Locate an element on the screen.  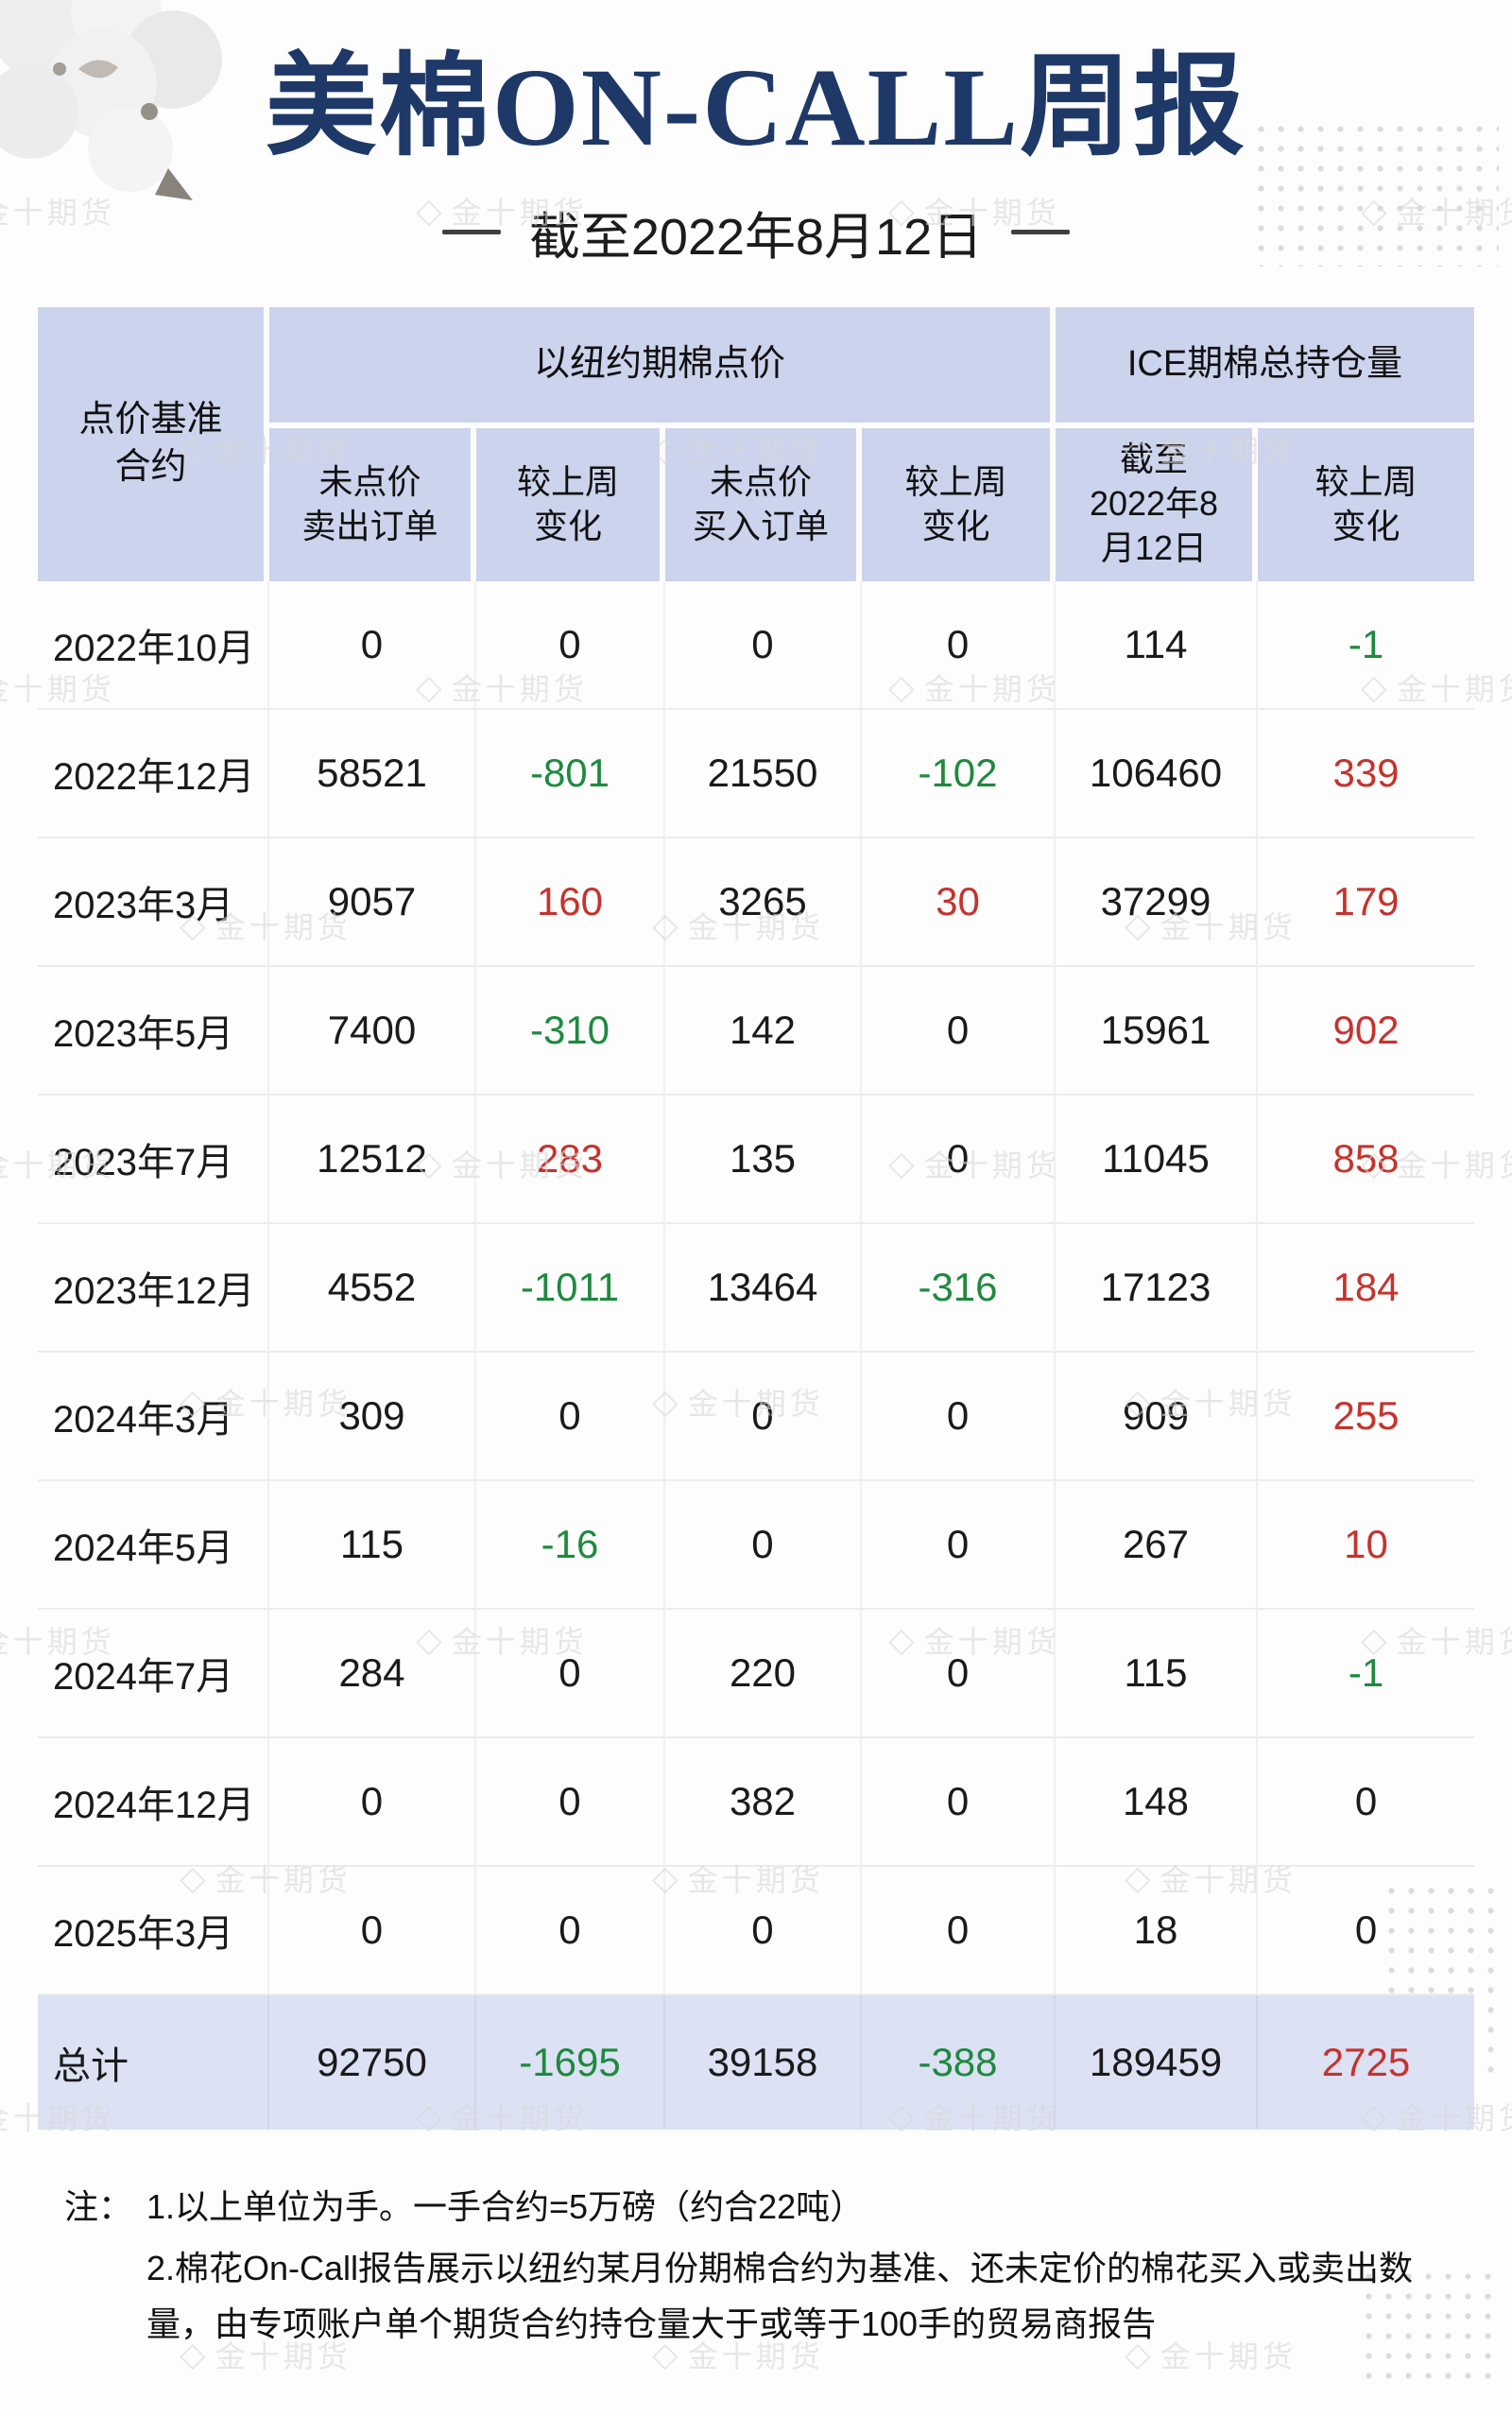
contract-month-cell: 2024年12月 is located at coordinates (153, 1802).